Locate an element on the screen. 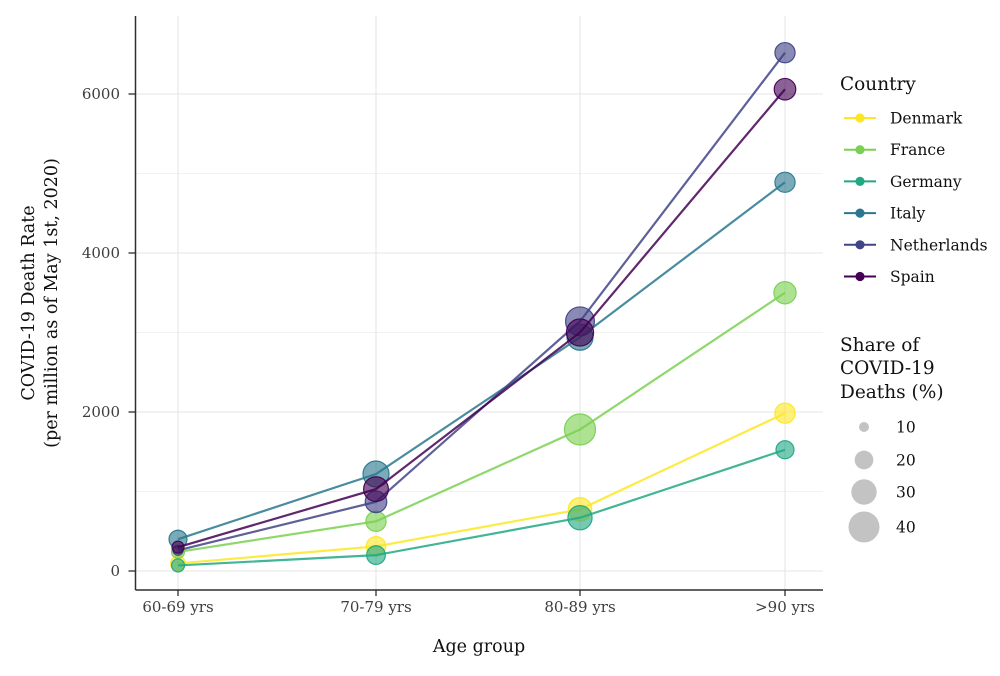 The image size is (1000, 676). y-axis-title-line2: (per million as of May 1st, 2020) is located at coordinates (52, 303).